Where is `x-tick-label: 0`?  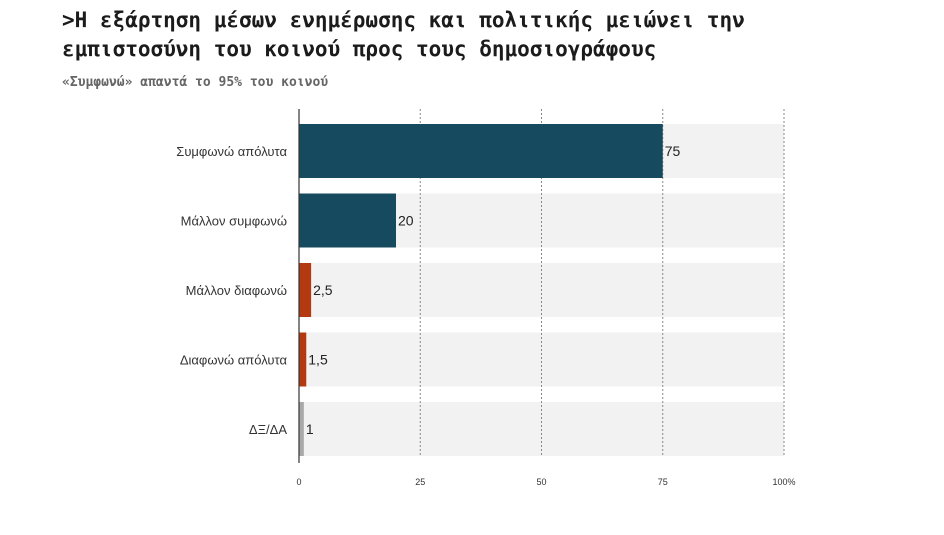
x-tick-label: 0 is located at coordinates (298, 482).